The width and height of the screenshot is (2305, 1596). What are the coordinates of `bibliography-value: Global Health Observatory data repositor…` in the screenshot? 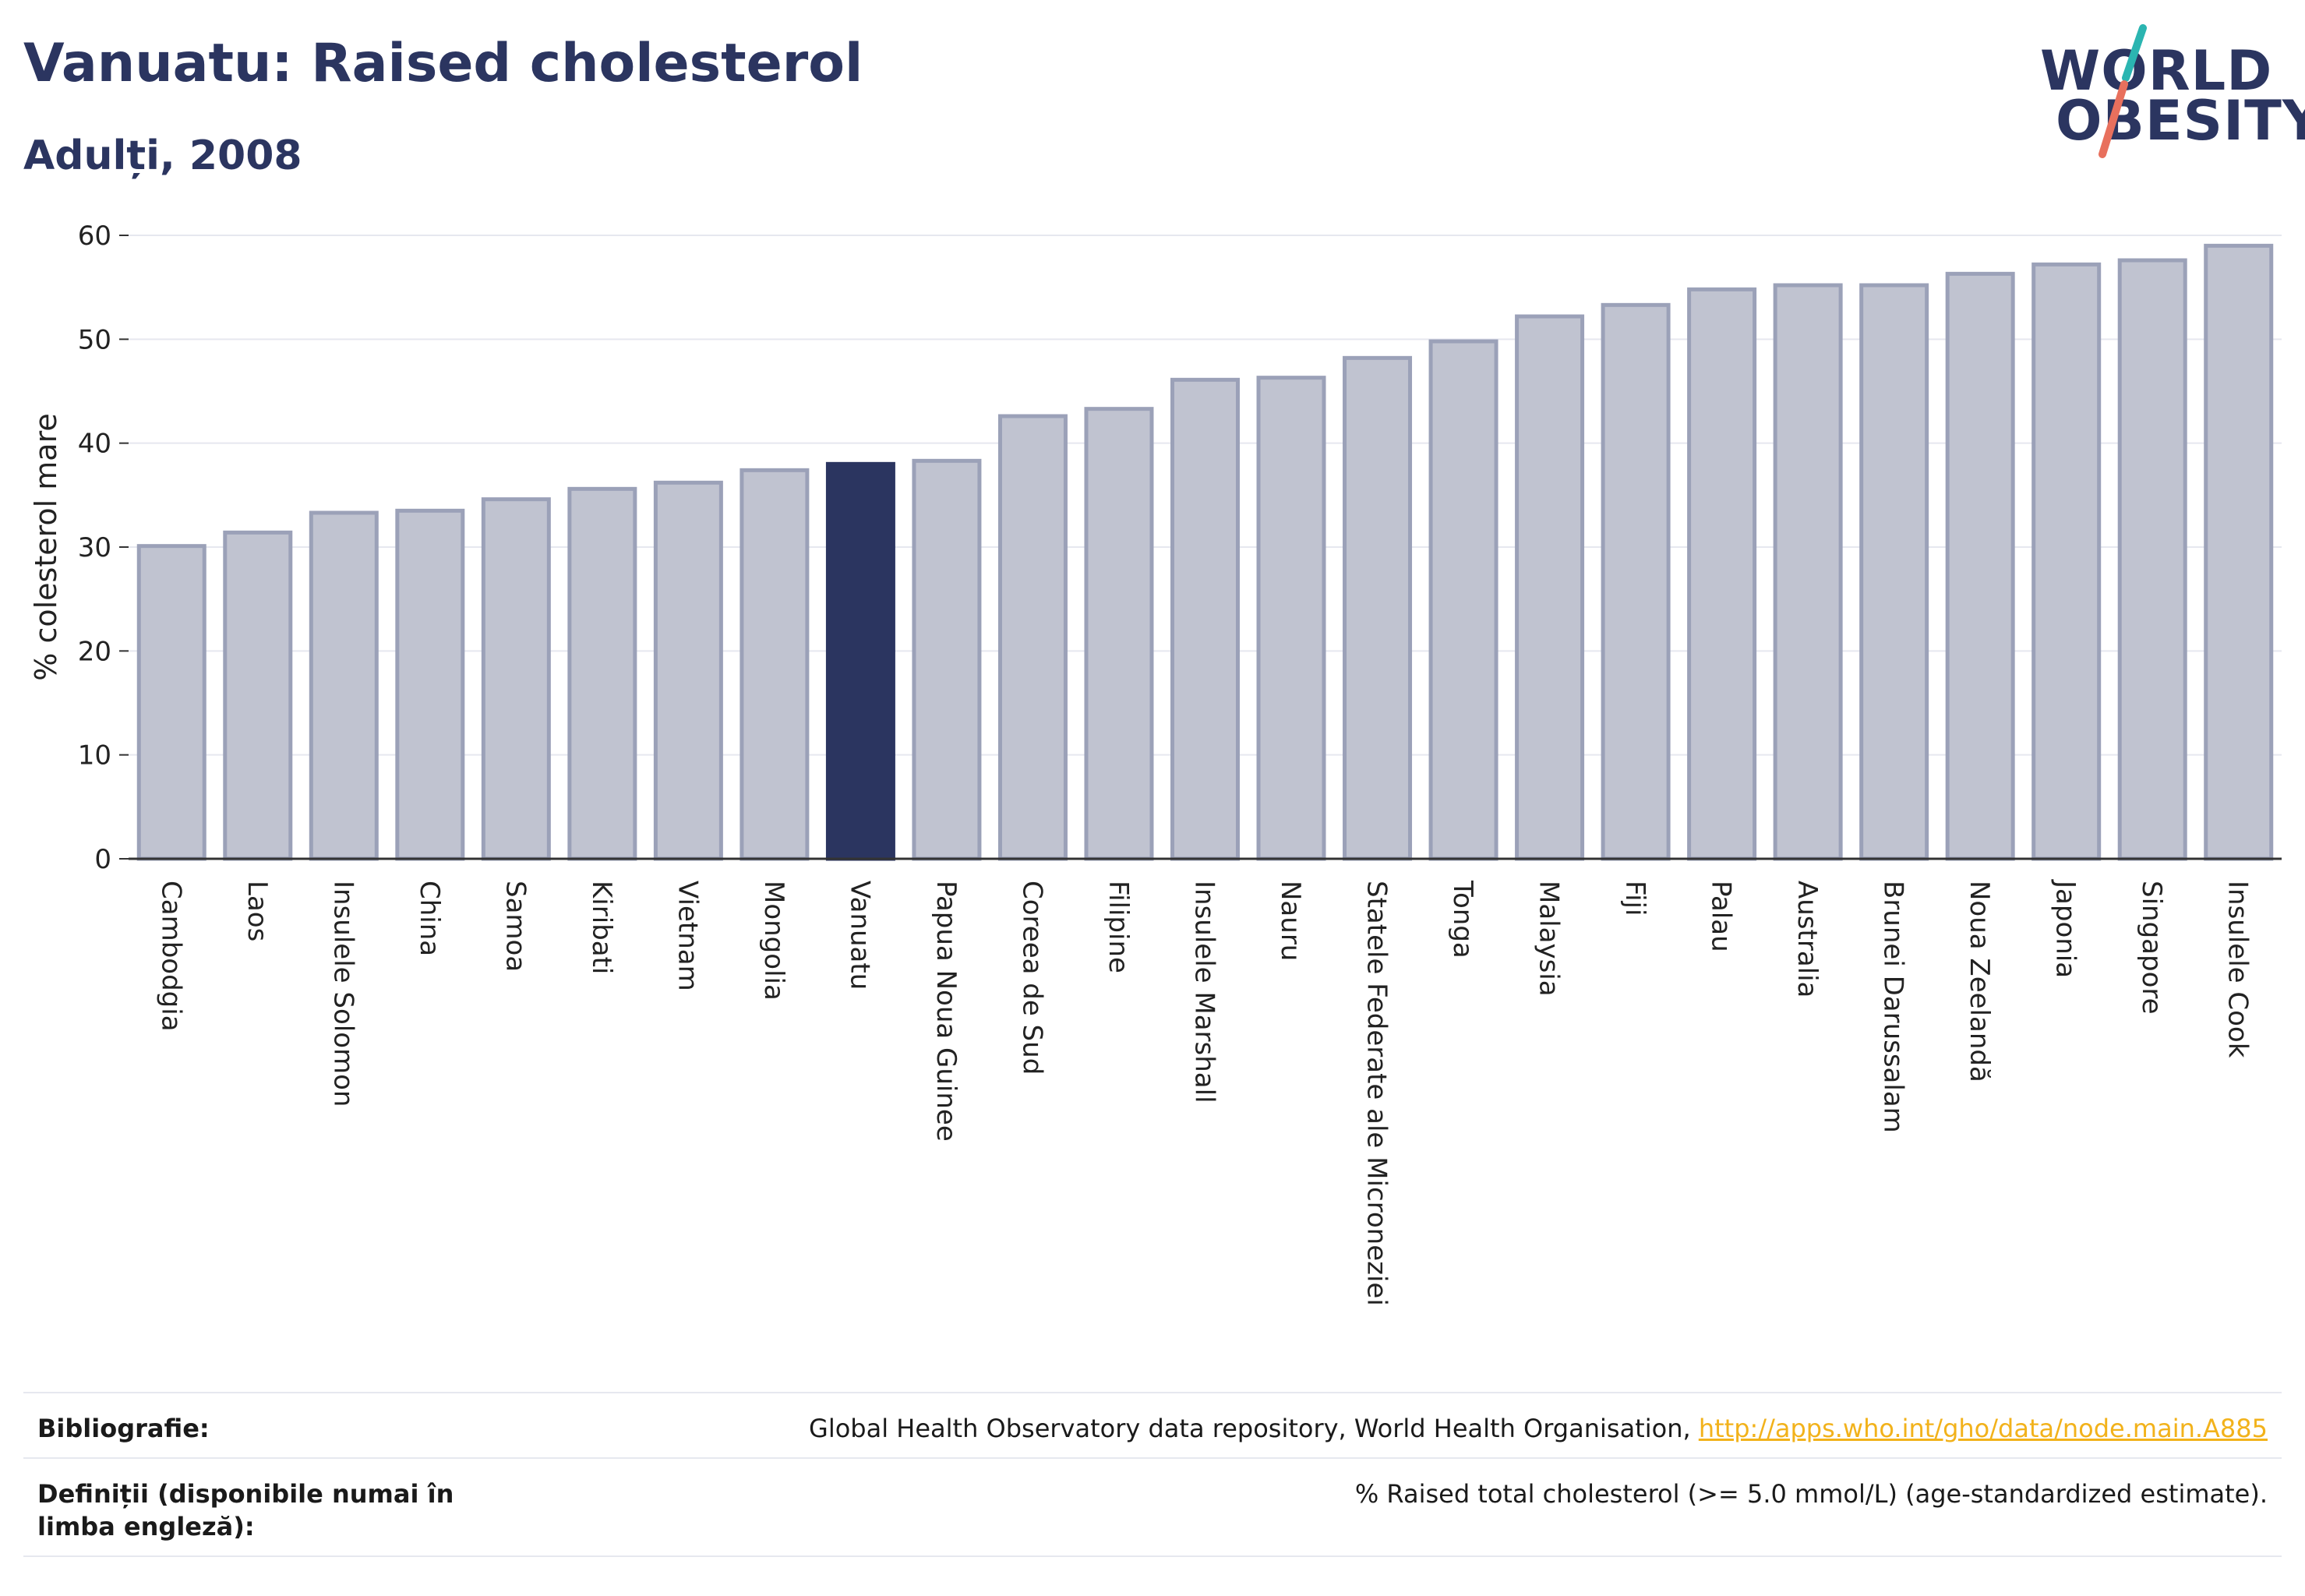 It's located at (1538, 1428).